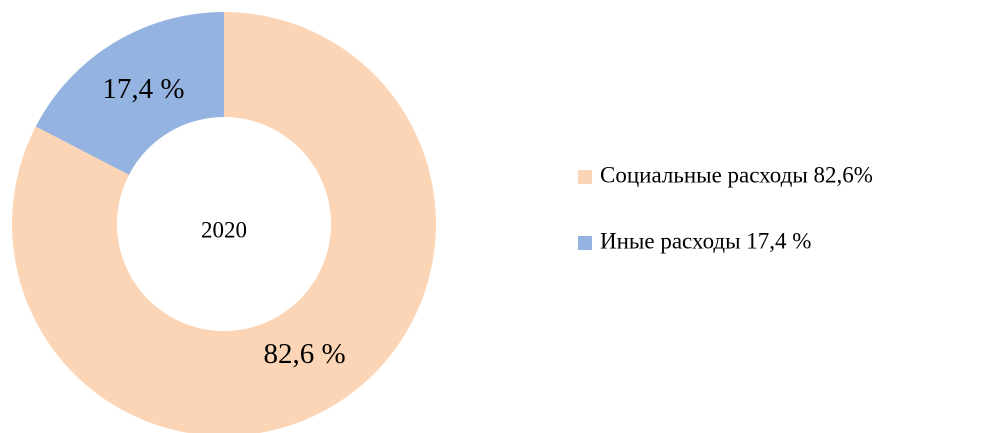  I want to click on legend-label: Иные расходы 17,4 %, so click(705, 240).